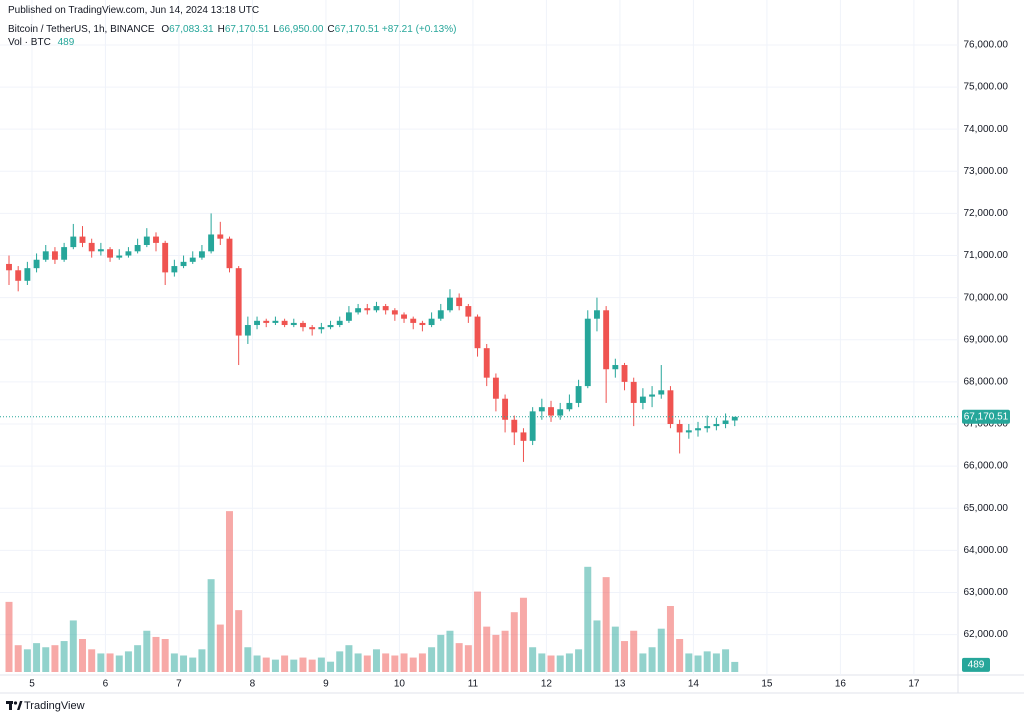 This screenshot has width=1024, height=718. I want to click on ohlc-label: L, so click(276, 29).